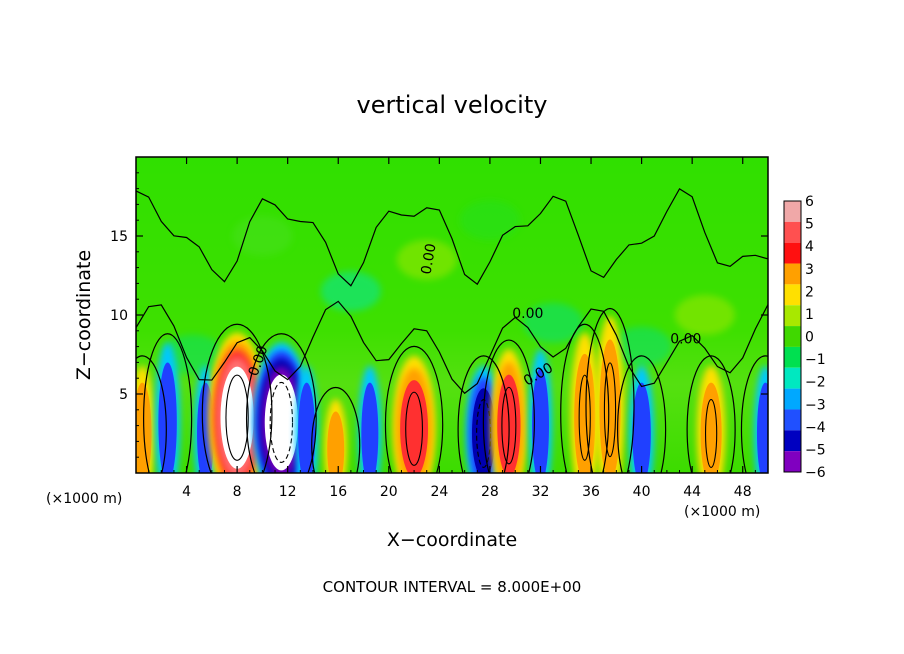  What do you see at coordinates (815, 360) in the screenshot?
I see `colorbar-label: −1` at bounding box center [815, 360].